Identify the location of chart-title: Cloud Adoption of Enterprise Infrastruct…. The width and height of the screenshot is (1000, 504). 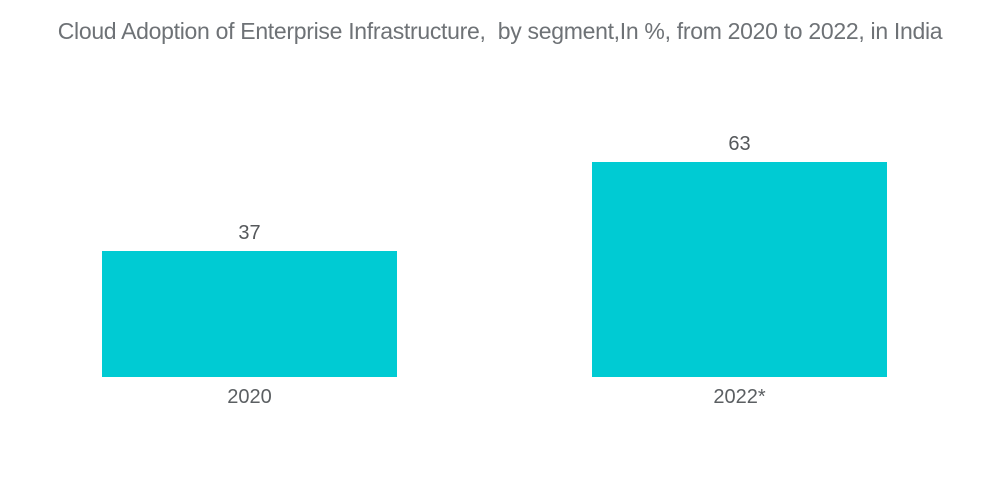
(500, 31).